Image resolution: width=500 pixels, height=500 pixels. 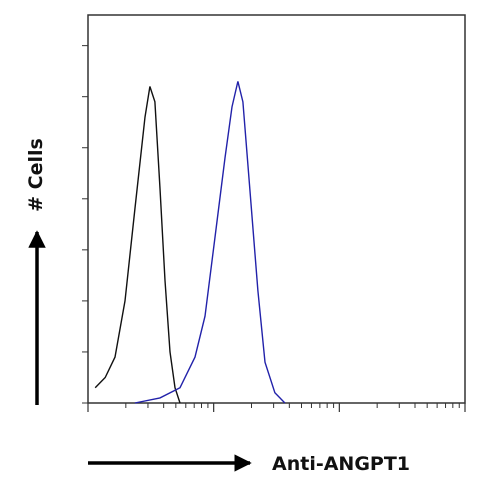 I want to click on y-axis-label: # Cells, so click(x=36, y=175).